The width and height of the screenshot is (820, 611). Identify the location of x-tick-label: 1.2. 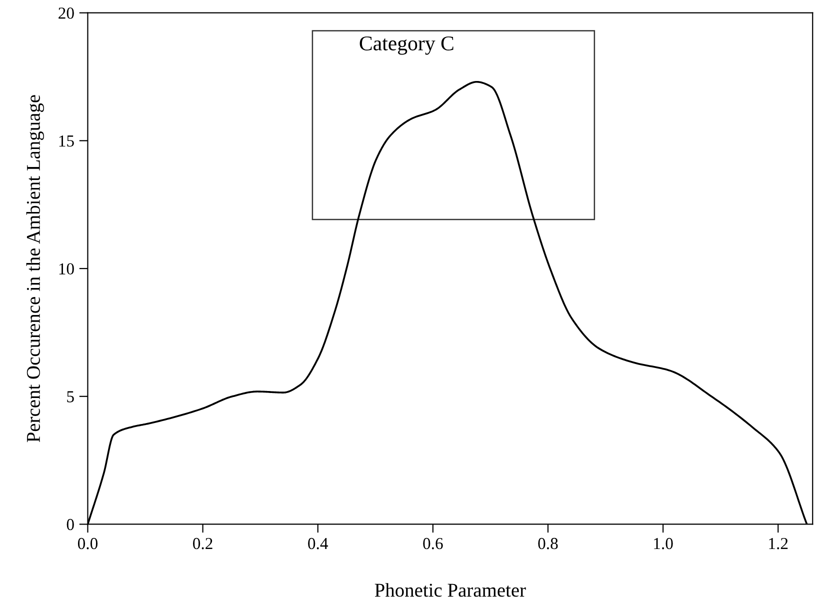
(778, 544).